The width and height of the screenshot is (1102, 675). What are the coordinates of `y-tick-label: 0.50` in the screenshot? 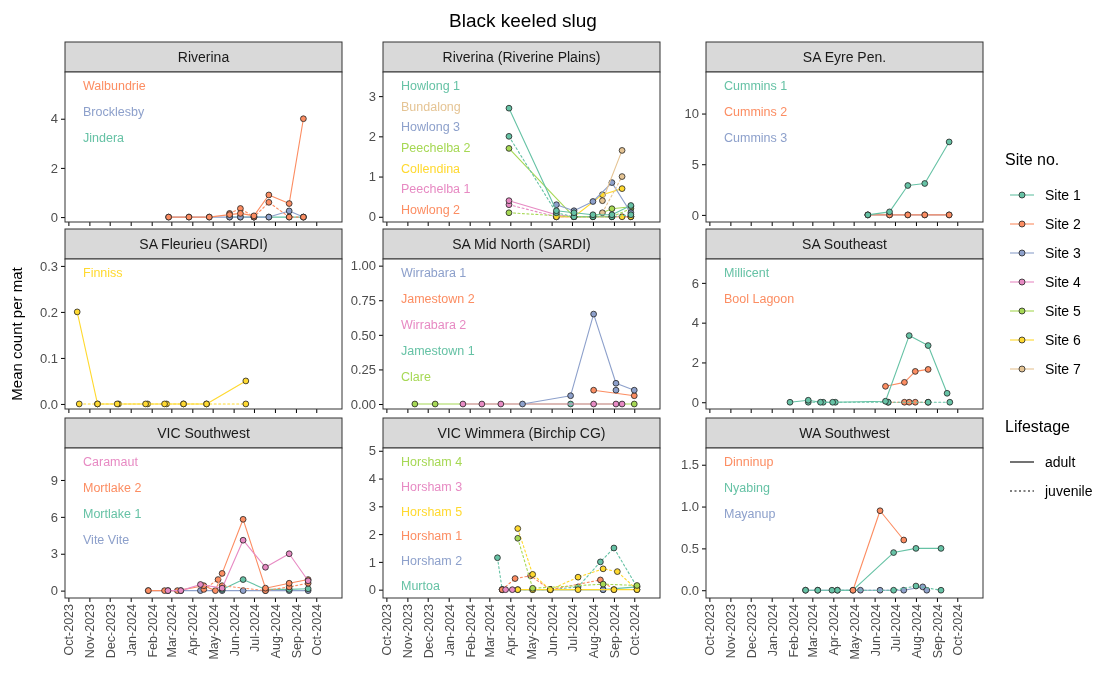 It's located at (363, 335).